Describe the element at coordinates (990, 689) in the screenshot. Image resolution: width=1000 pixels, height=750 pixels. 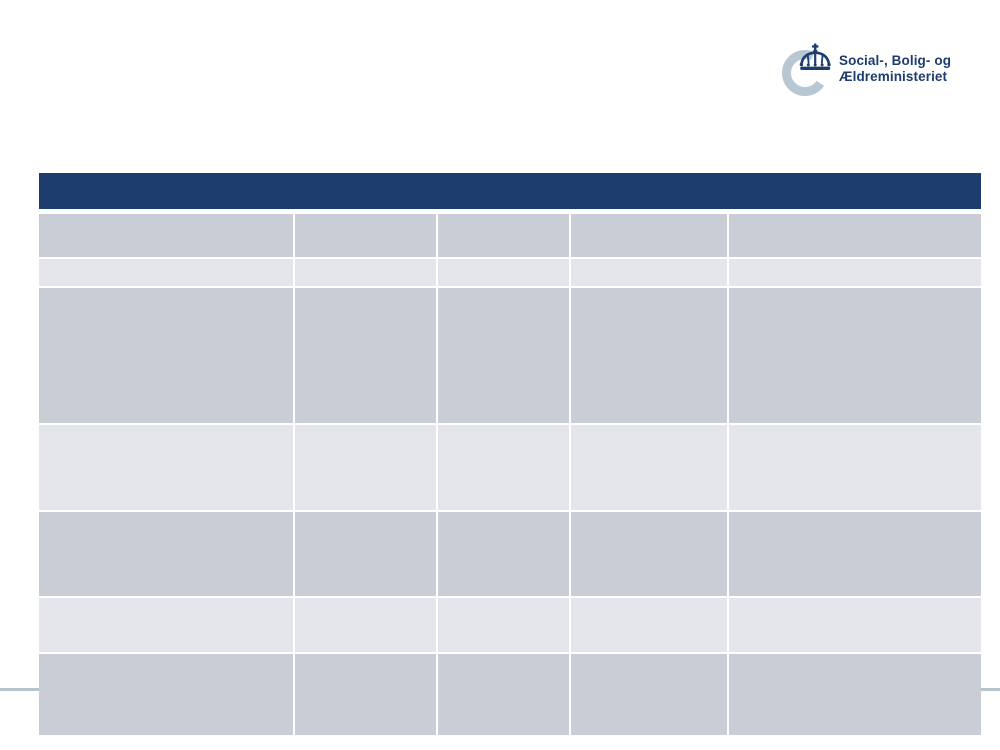
I see `divider-line-right` at that location.